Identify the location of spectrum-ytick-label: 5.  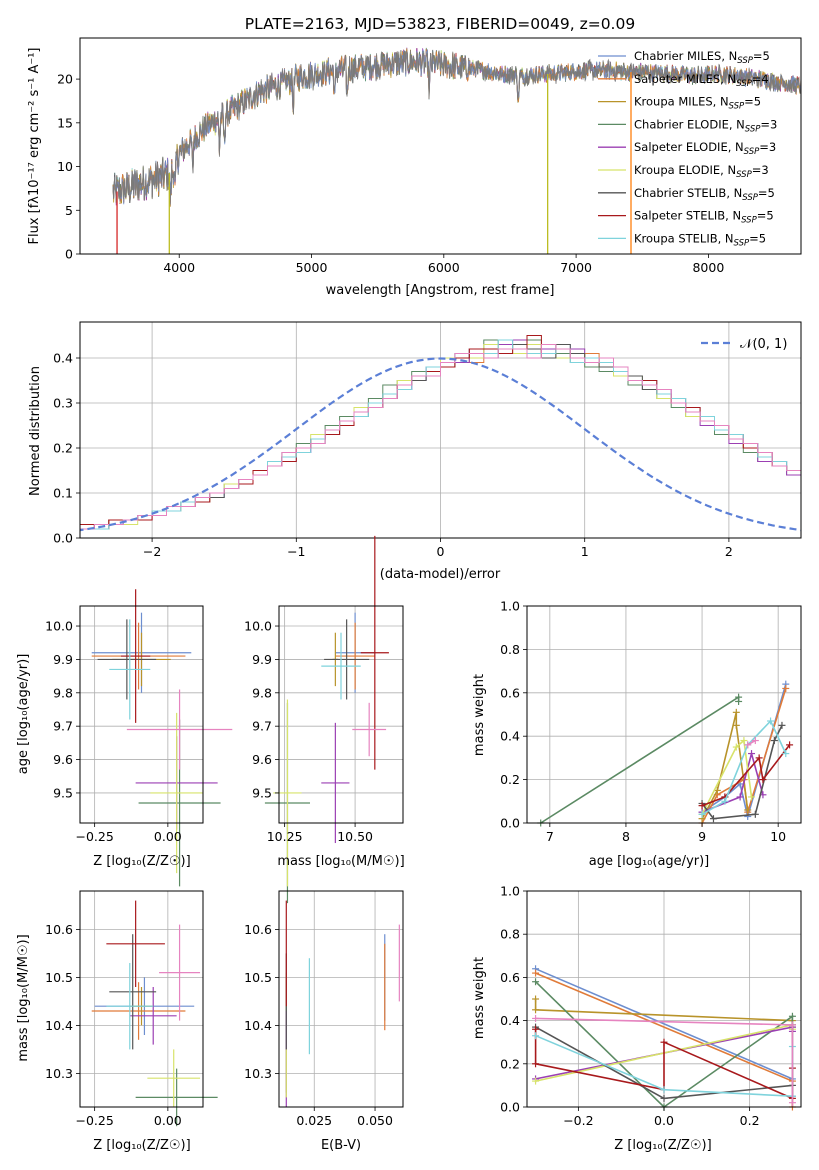
(69, 210).